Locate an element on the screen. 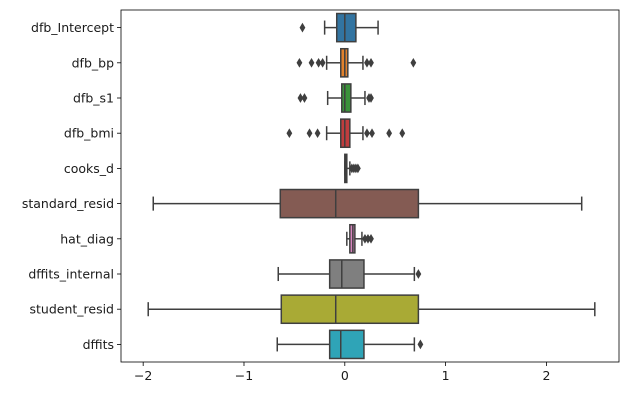 Image resolution: width=628 pixels, height=413 pixels. category-label: standard_resid is located at coordinates (68, 203).